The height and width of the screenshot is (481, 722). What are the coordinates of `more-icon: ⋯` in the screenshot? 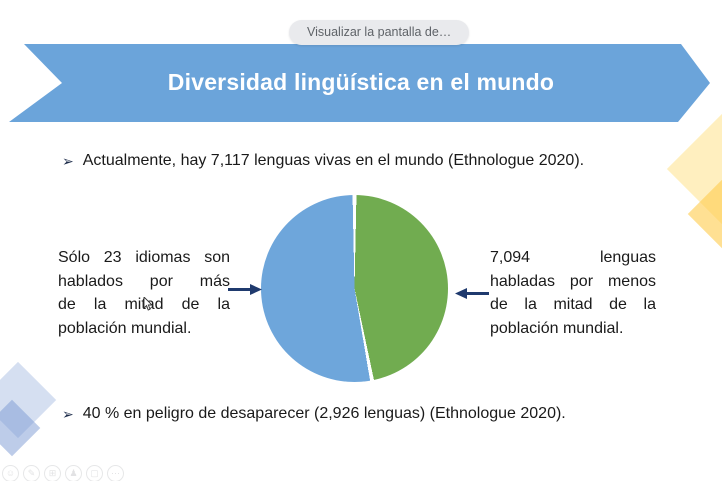 It's located at (115, 473).